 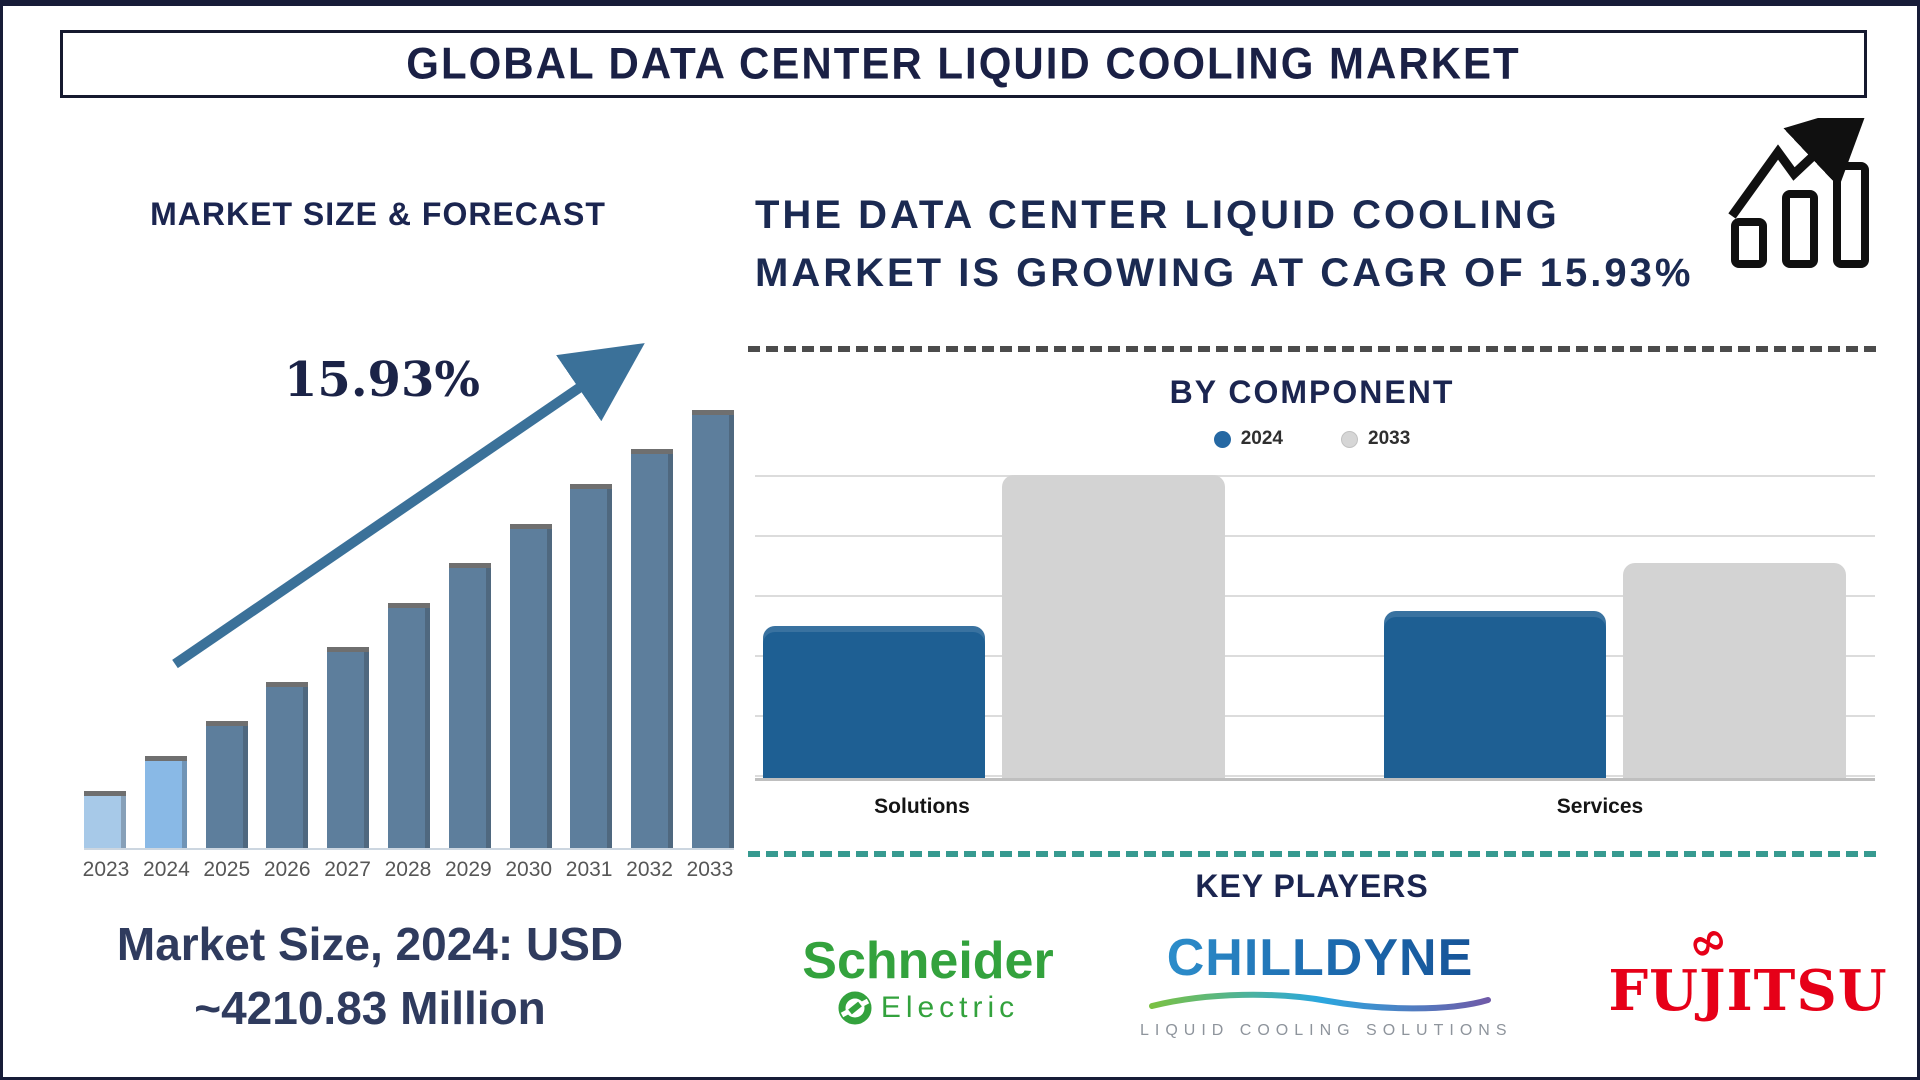 I want to click on forecast-bar-2032, so click(x=652, y=648).